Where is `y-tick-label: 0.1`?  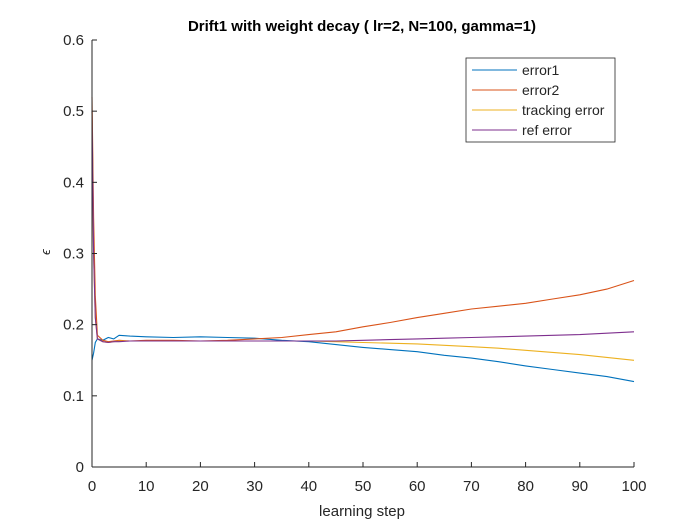
y-tick-label: 0.1 is located at coordinates (73, 396).